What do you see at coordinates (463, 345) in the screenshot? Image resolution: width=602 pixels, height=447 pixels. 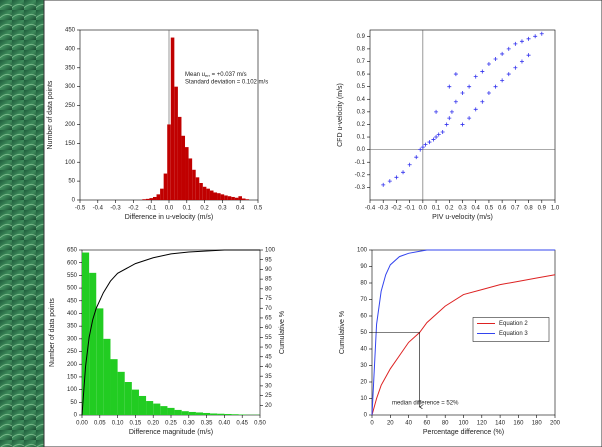 I see `series-line` at bounding box center [463, 345].